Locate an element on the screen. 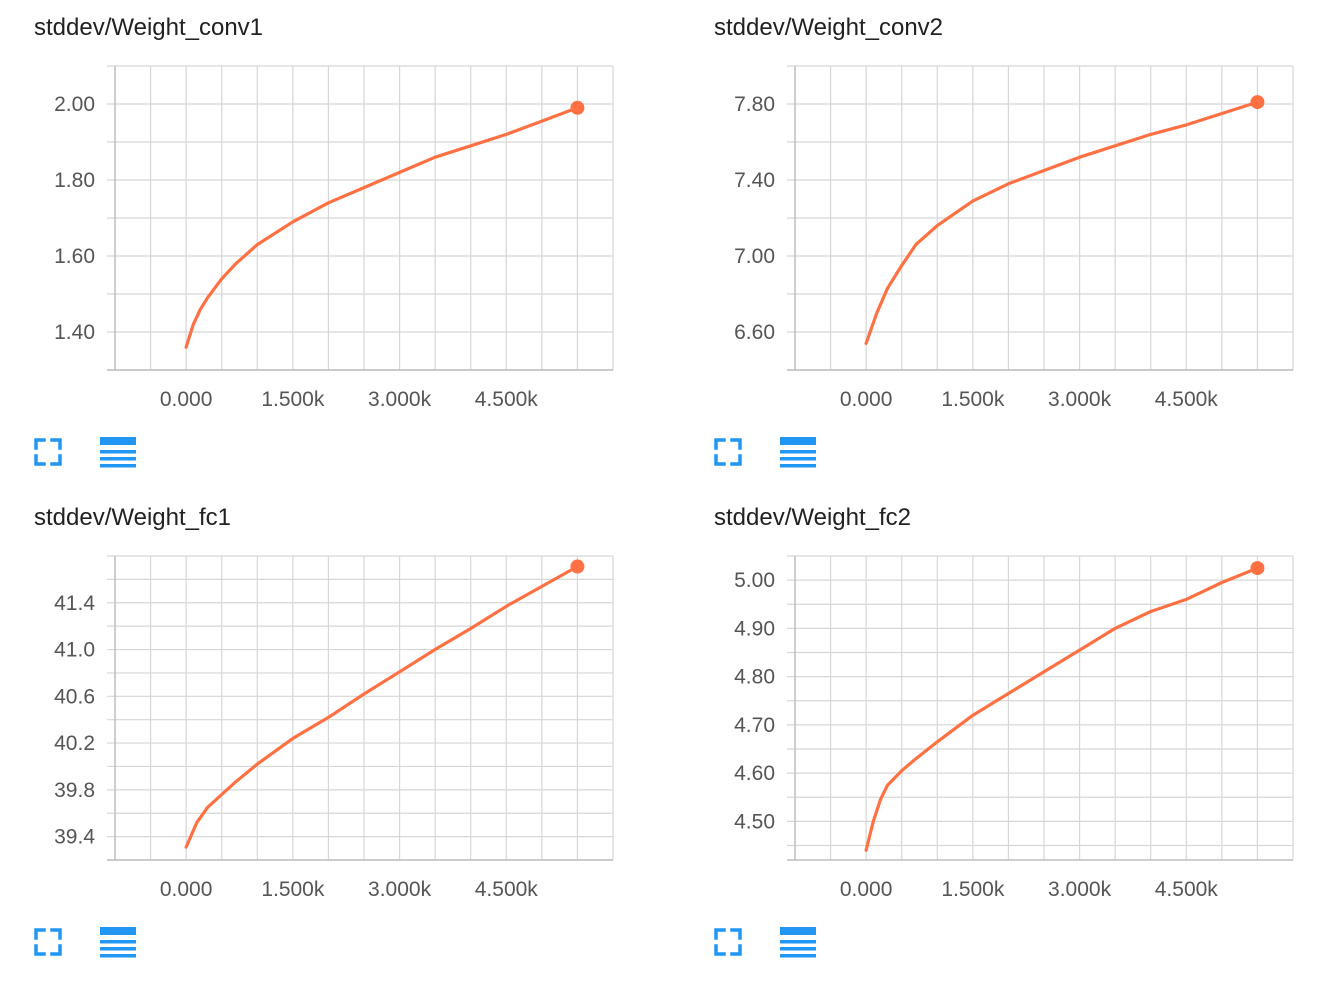  line-chart: 1.40 1.60 1.80 2.00 0.000 1.500k 3.000k 4.500k is located at coordinates (334, 238).